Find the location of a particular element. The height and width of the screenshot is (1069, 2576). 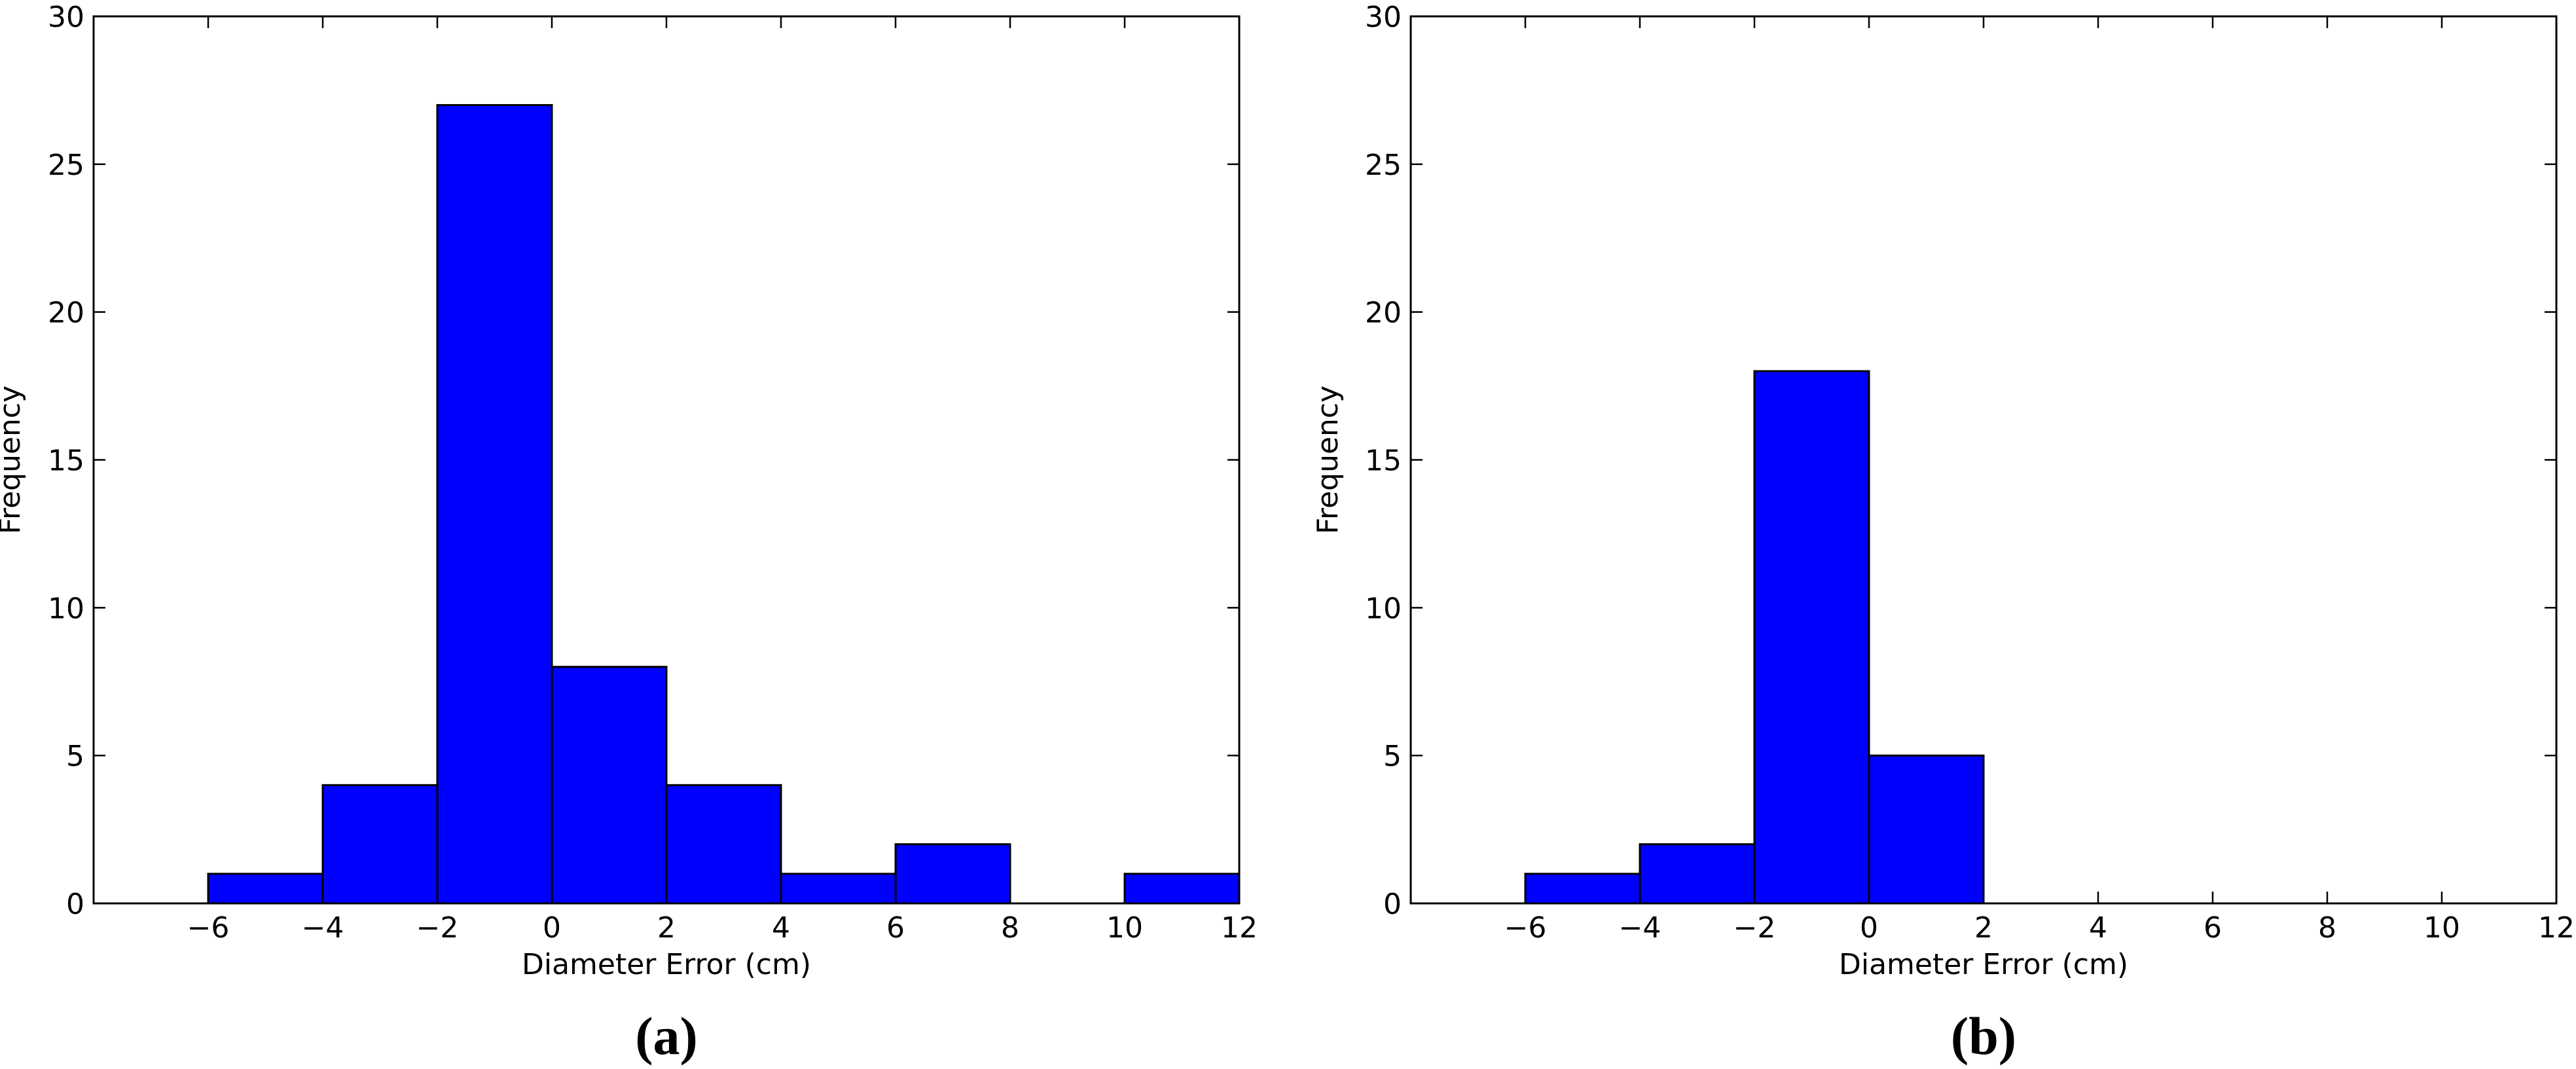

panel-label: (b) is located at coordinates (1983, 1036).